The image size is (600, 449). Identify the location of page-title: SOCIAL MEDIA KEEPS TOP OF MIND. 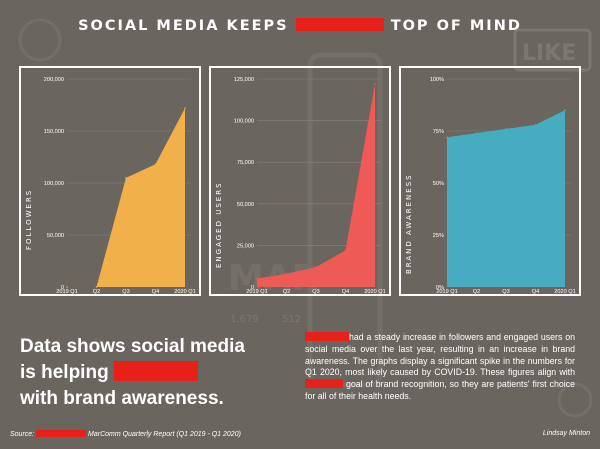
(300, 26).